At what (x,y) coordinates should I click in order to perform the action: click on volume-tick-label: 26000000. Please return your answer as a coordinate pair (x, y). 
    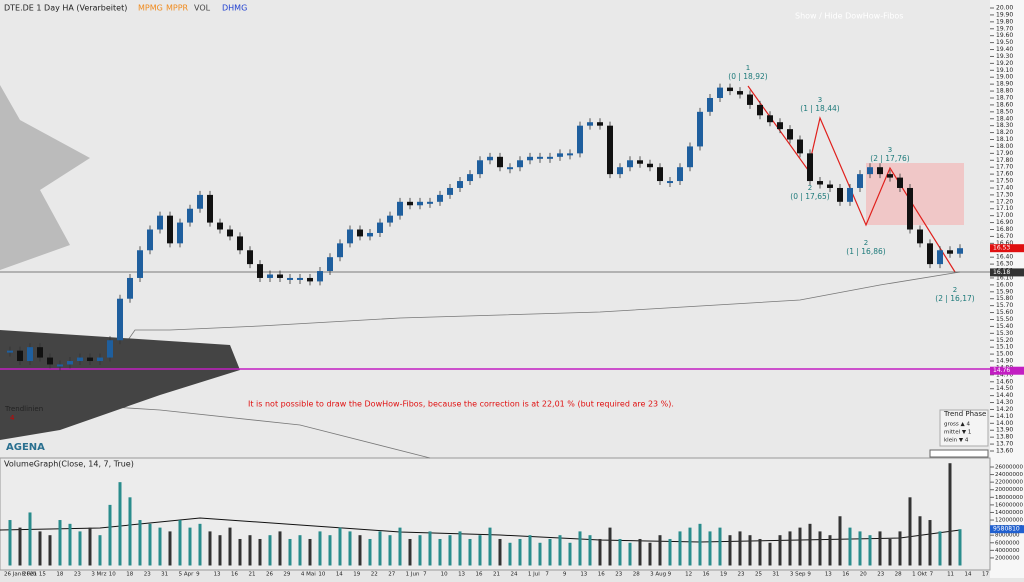
    Looking at the image, I should click on (1009, 468).